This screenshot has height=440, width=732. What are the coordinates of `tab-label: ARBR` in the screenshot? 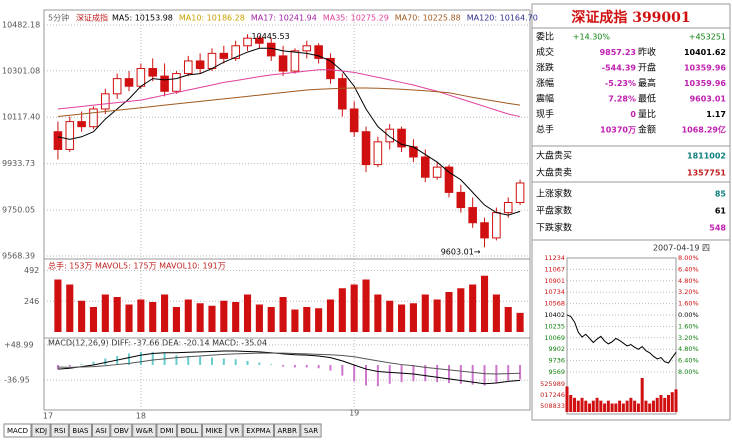 It's located at (287, 431).